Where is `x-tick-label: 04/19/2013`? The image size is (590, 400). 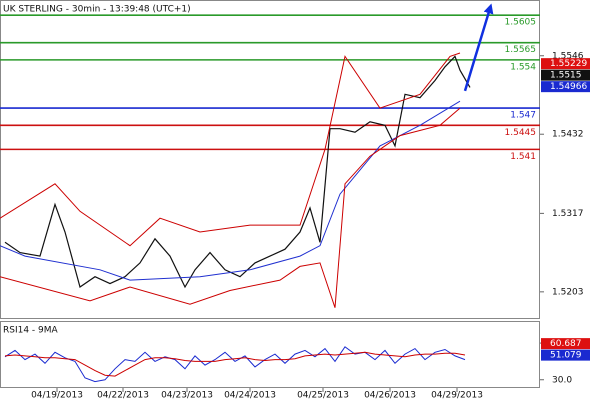
x-tick-label: 04/19/2013 is located at coordinates (57, 395).